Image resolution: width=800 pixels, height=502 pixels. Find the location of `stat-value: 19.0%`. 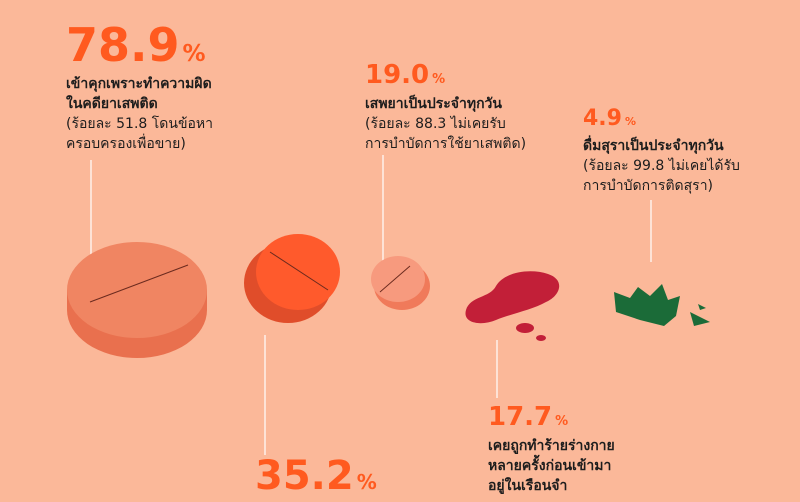

stat-value: 19.0% is located at coordinates (445, 75).